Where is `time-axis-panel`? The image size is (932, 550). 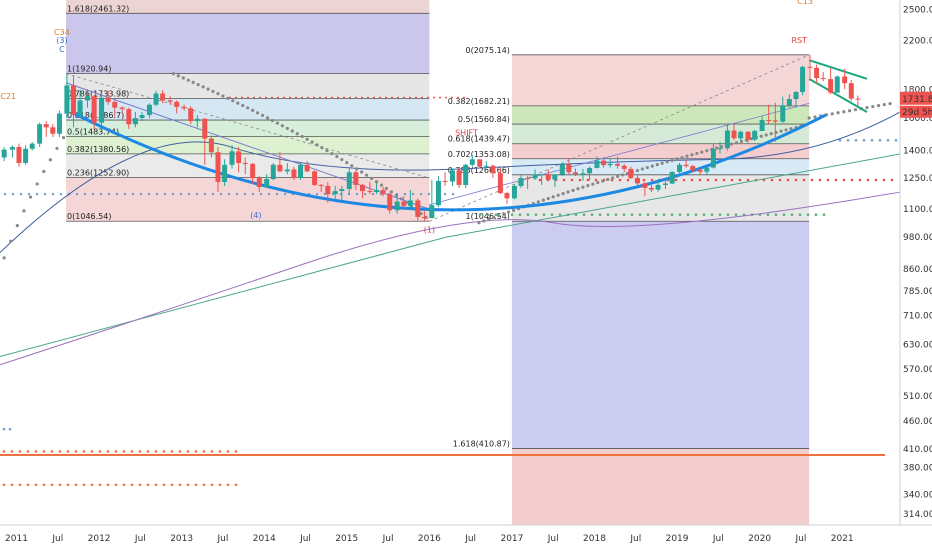
time-axis-panel is located at coordinates (466, 537).